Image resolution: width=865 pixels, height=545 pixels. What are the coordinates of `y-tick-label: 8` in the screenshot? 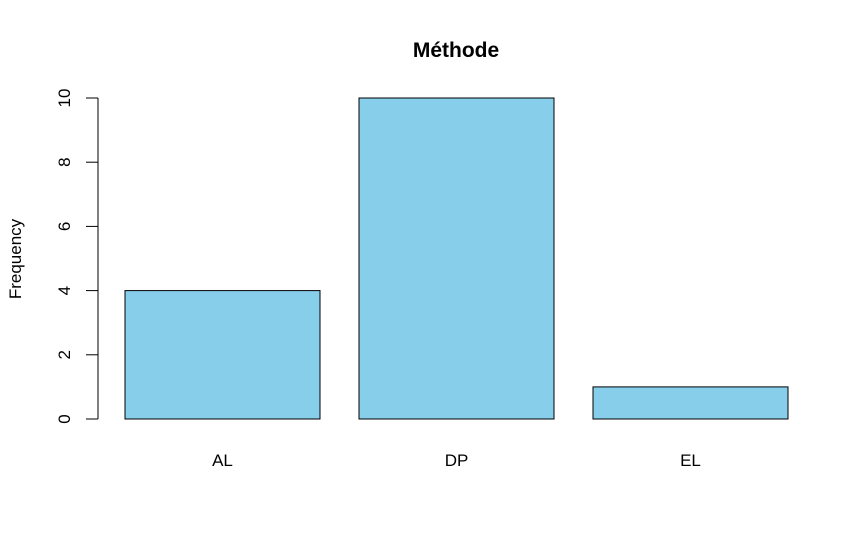 It's located at (64, 161).